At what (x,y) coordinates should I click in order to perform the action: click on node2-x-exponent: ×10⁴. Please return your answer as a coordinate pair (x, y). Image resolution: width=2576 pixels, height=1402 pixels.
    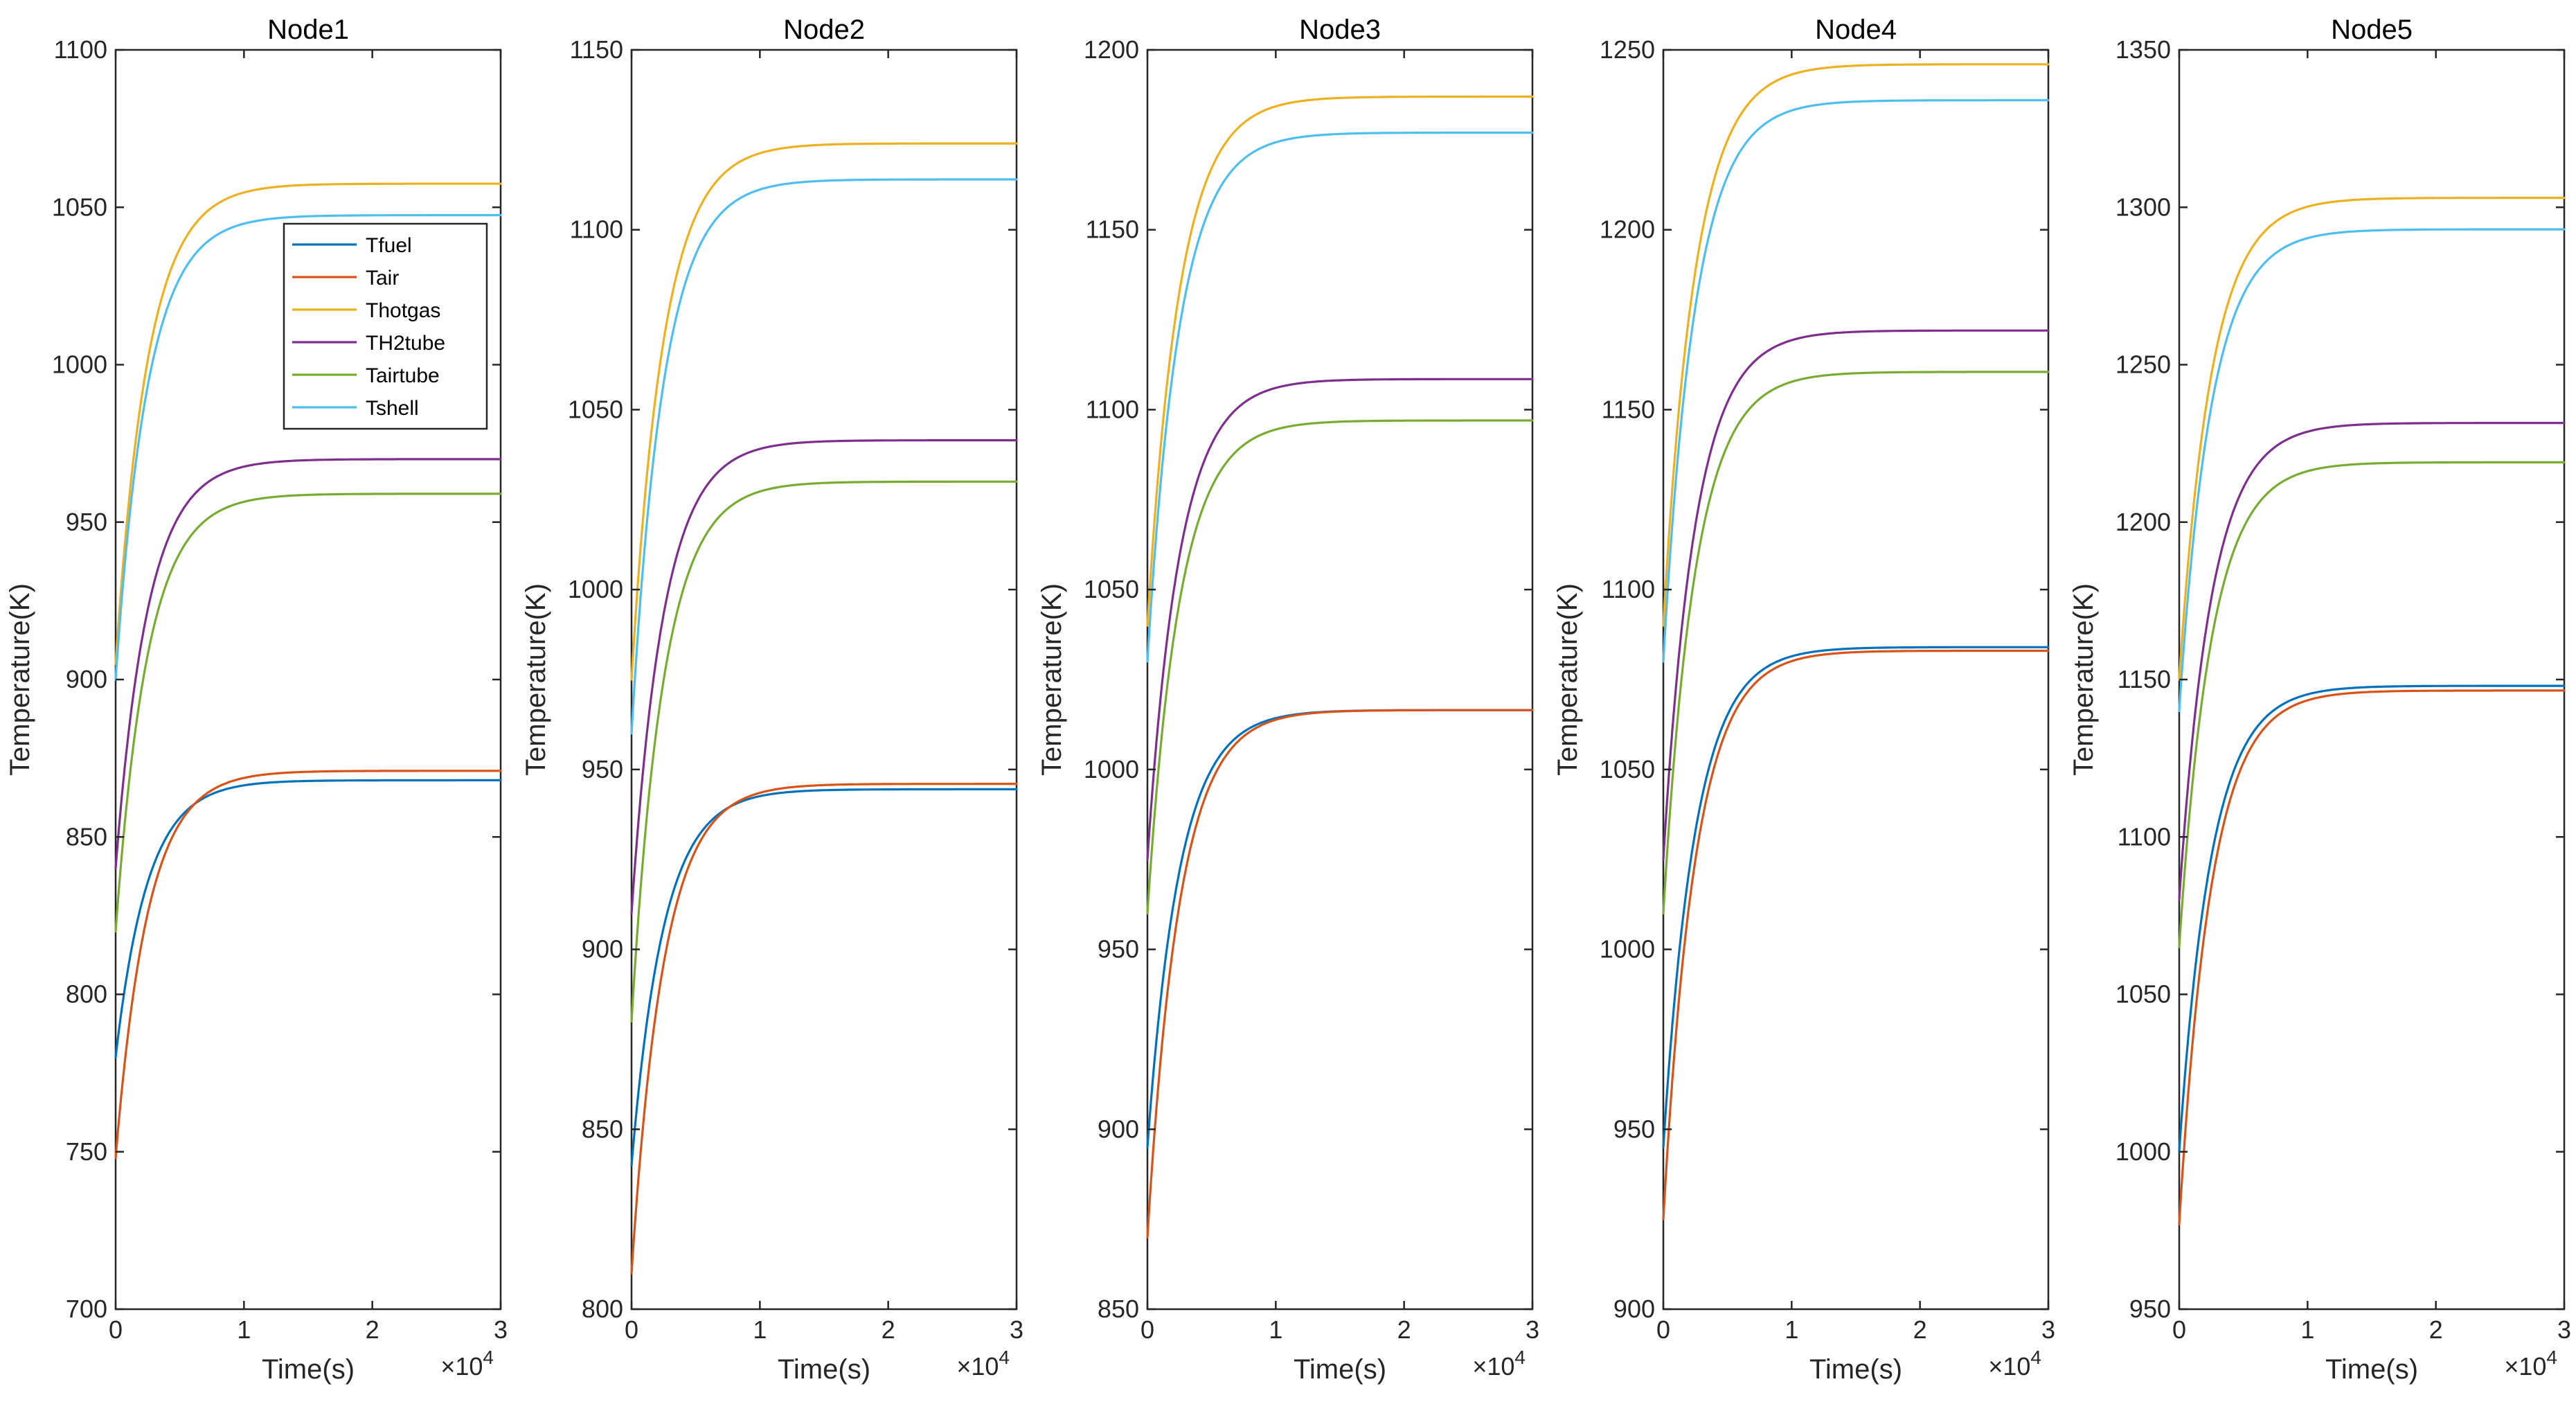
    Looking at the image, I should click on (983, 1364).